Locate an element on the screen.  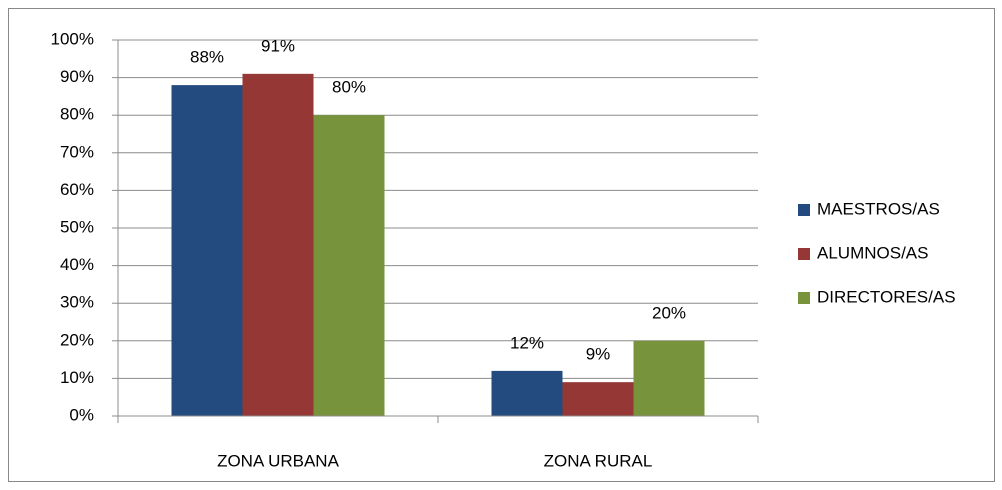
y-tick-label: 100% is located at coordinates (72, 38).